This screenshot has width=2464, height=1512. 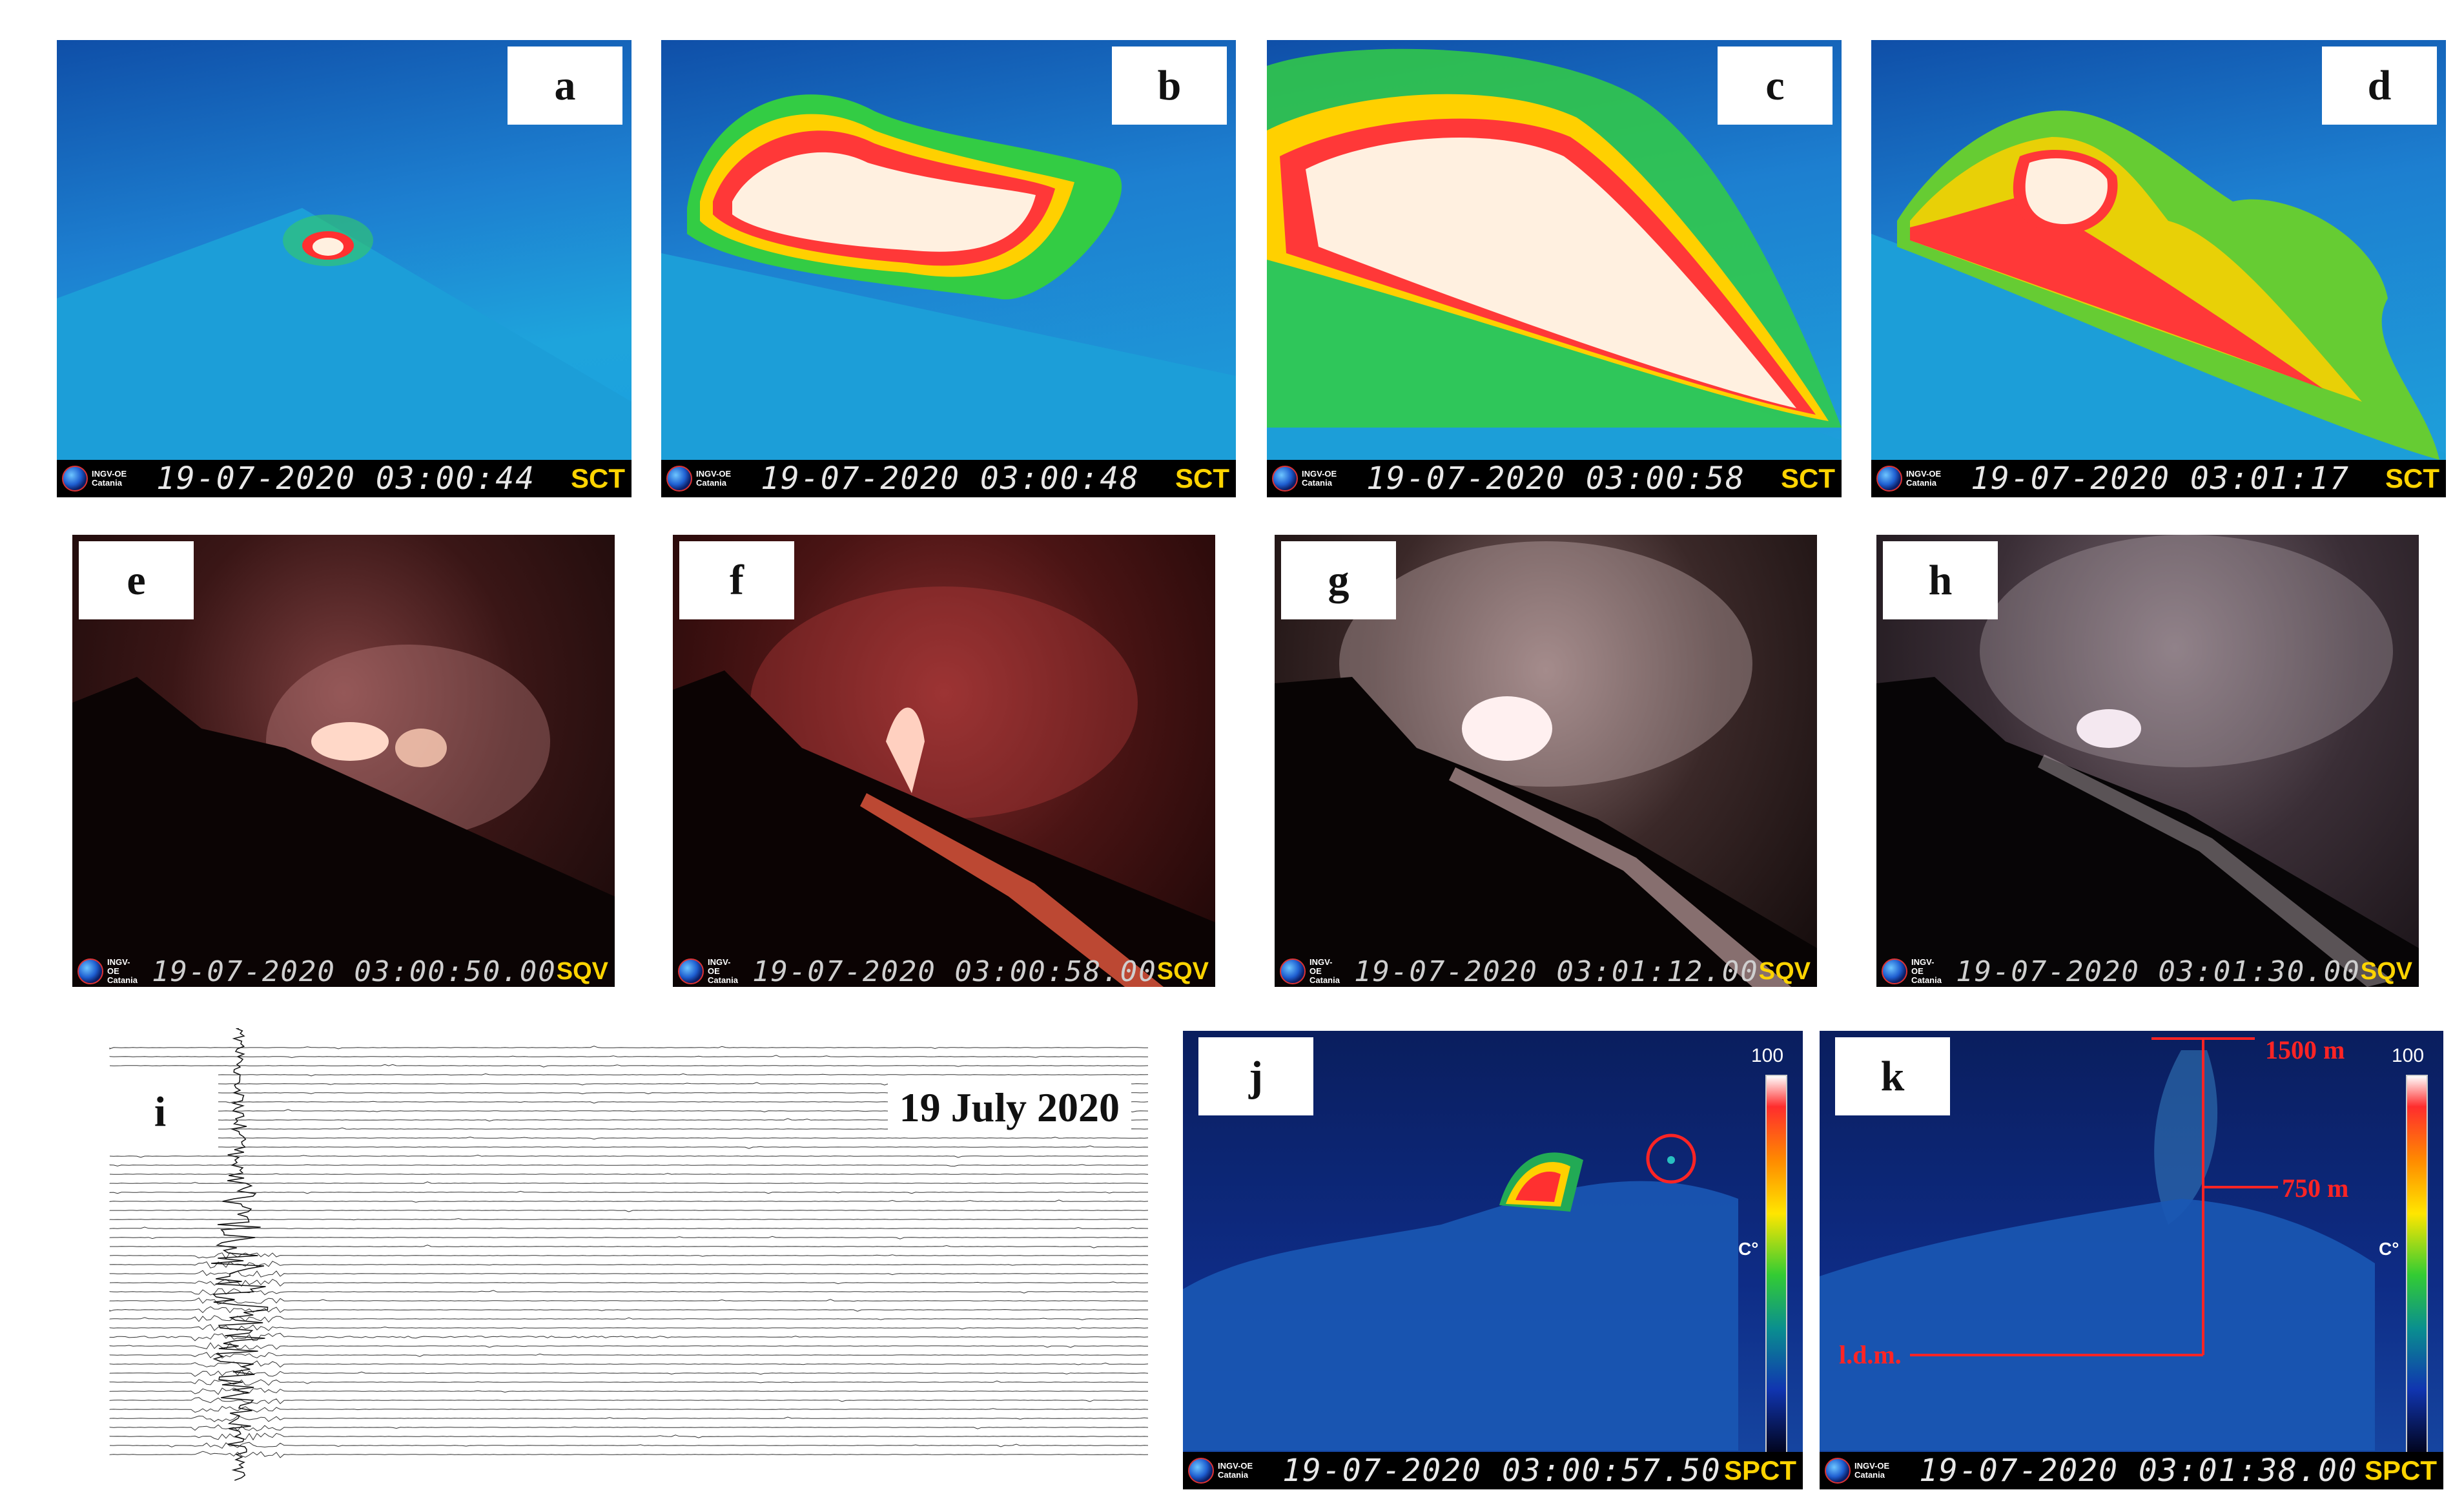 What do you see at coordinates (1776, 86) in the screenshot?
I see `panel-label: c` at bounding box center [1776, 86].